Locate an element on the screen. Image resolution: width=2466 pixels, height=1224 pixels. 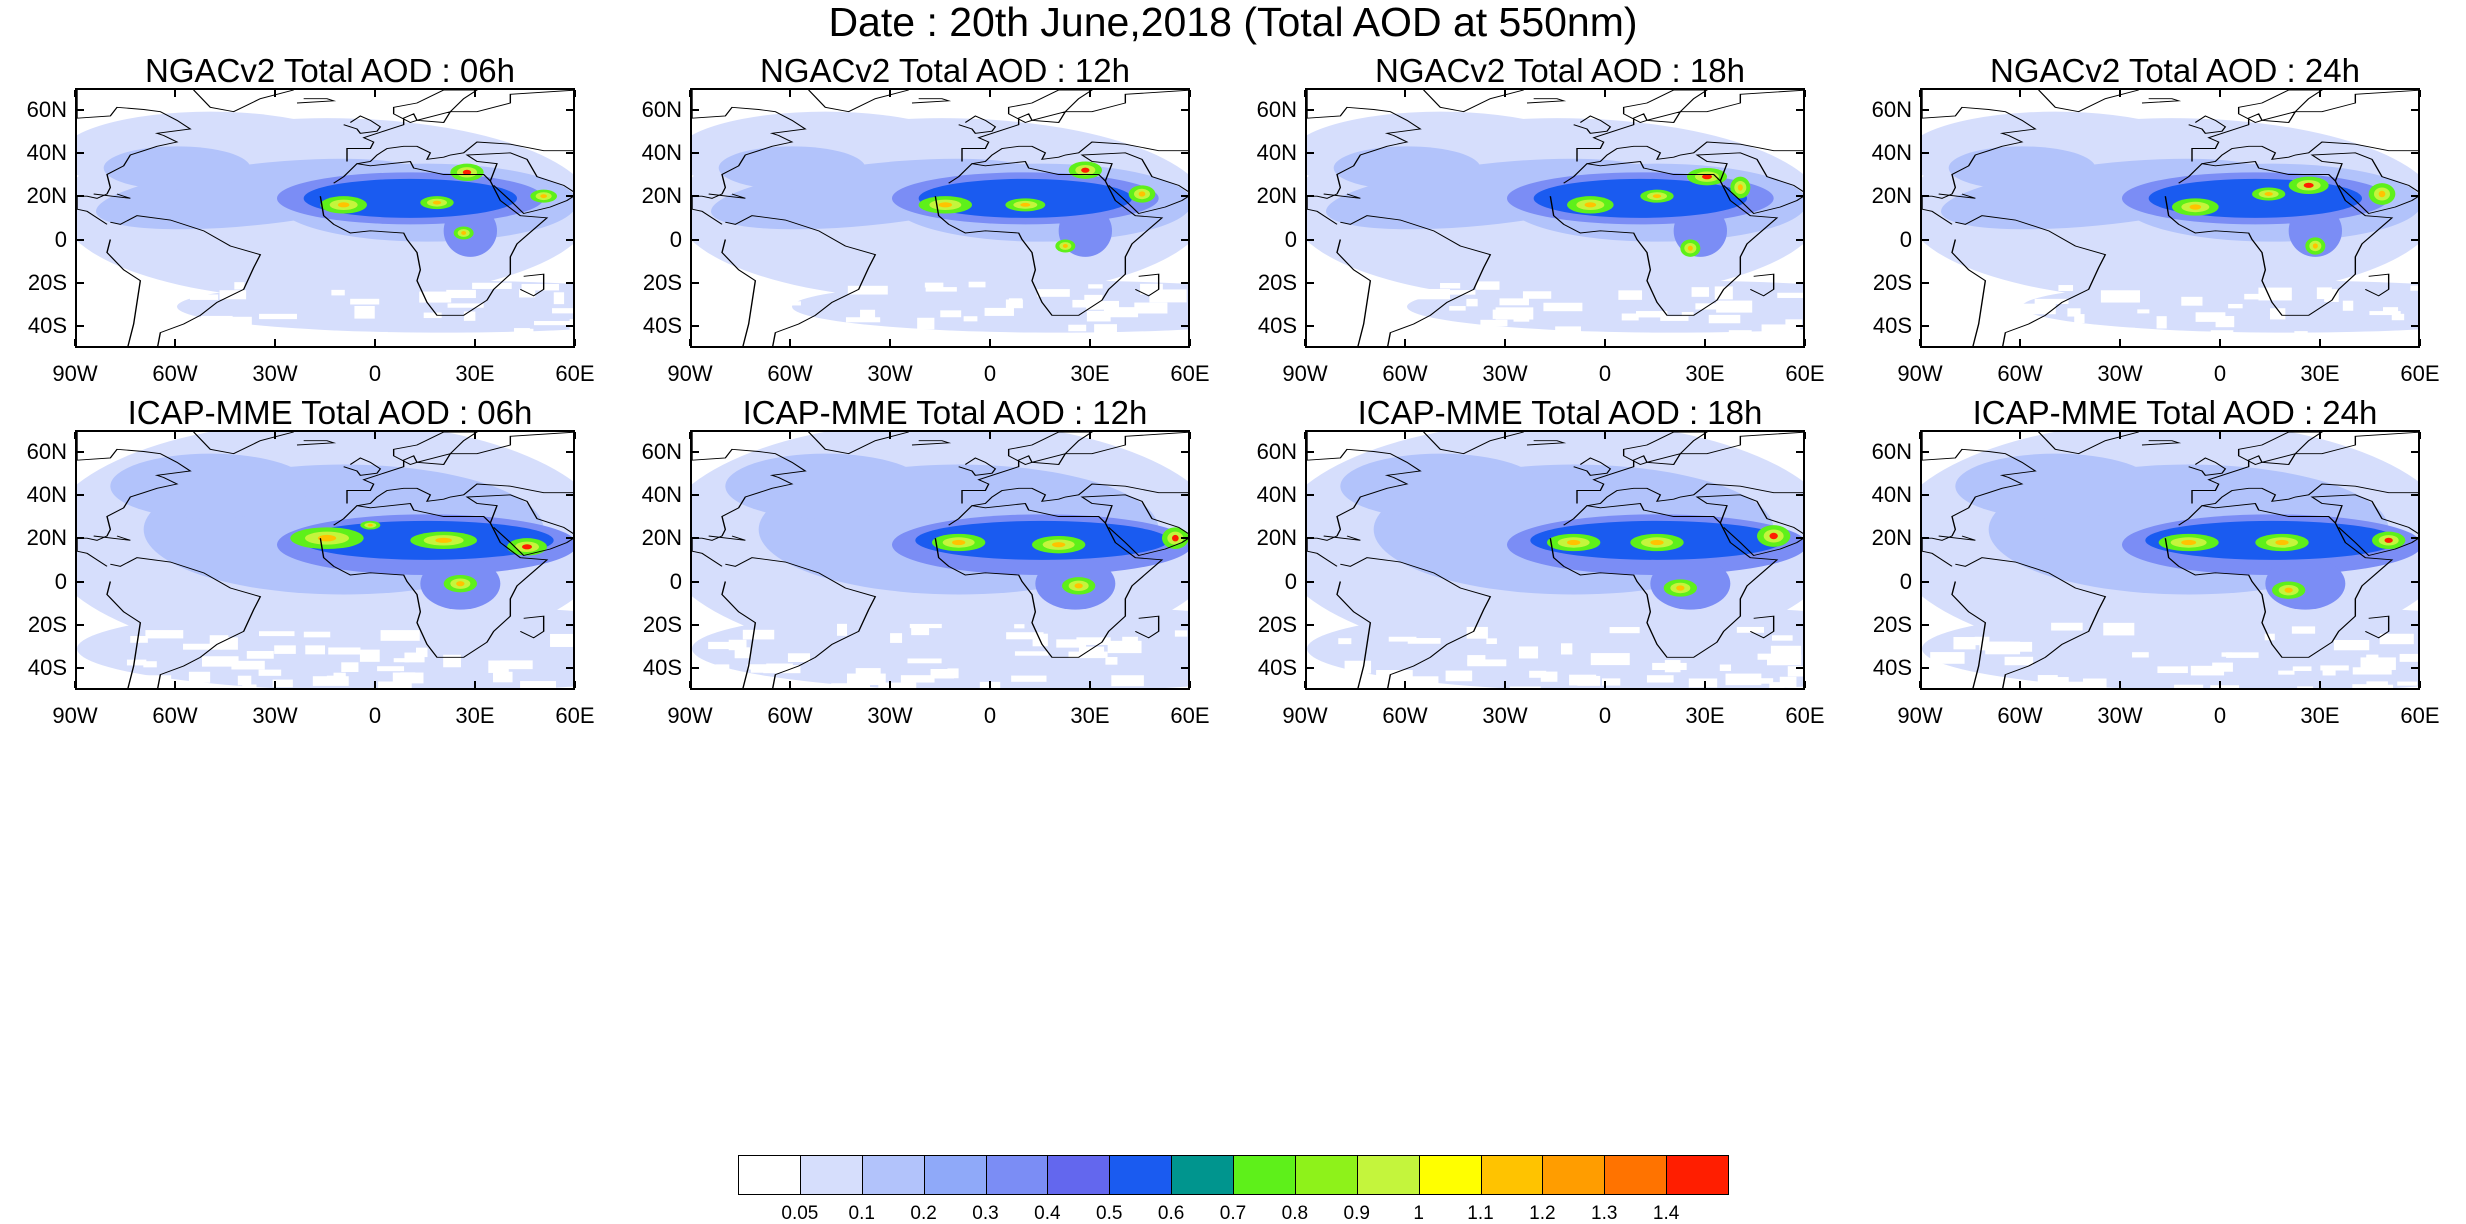
lat-tick-label: 60N is located at coordinates (1891, 451).